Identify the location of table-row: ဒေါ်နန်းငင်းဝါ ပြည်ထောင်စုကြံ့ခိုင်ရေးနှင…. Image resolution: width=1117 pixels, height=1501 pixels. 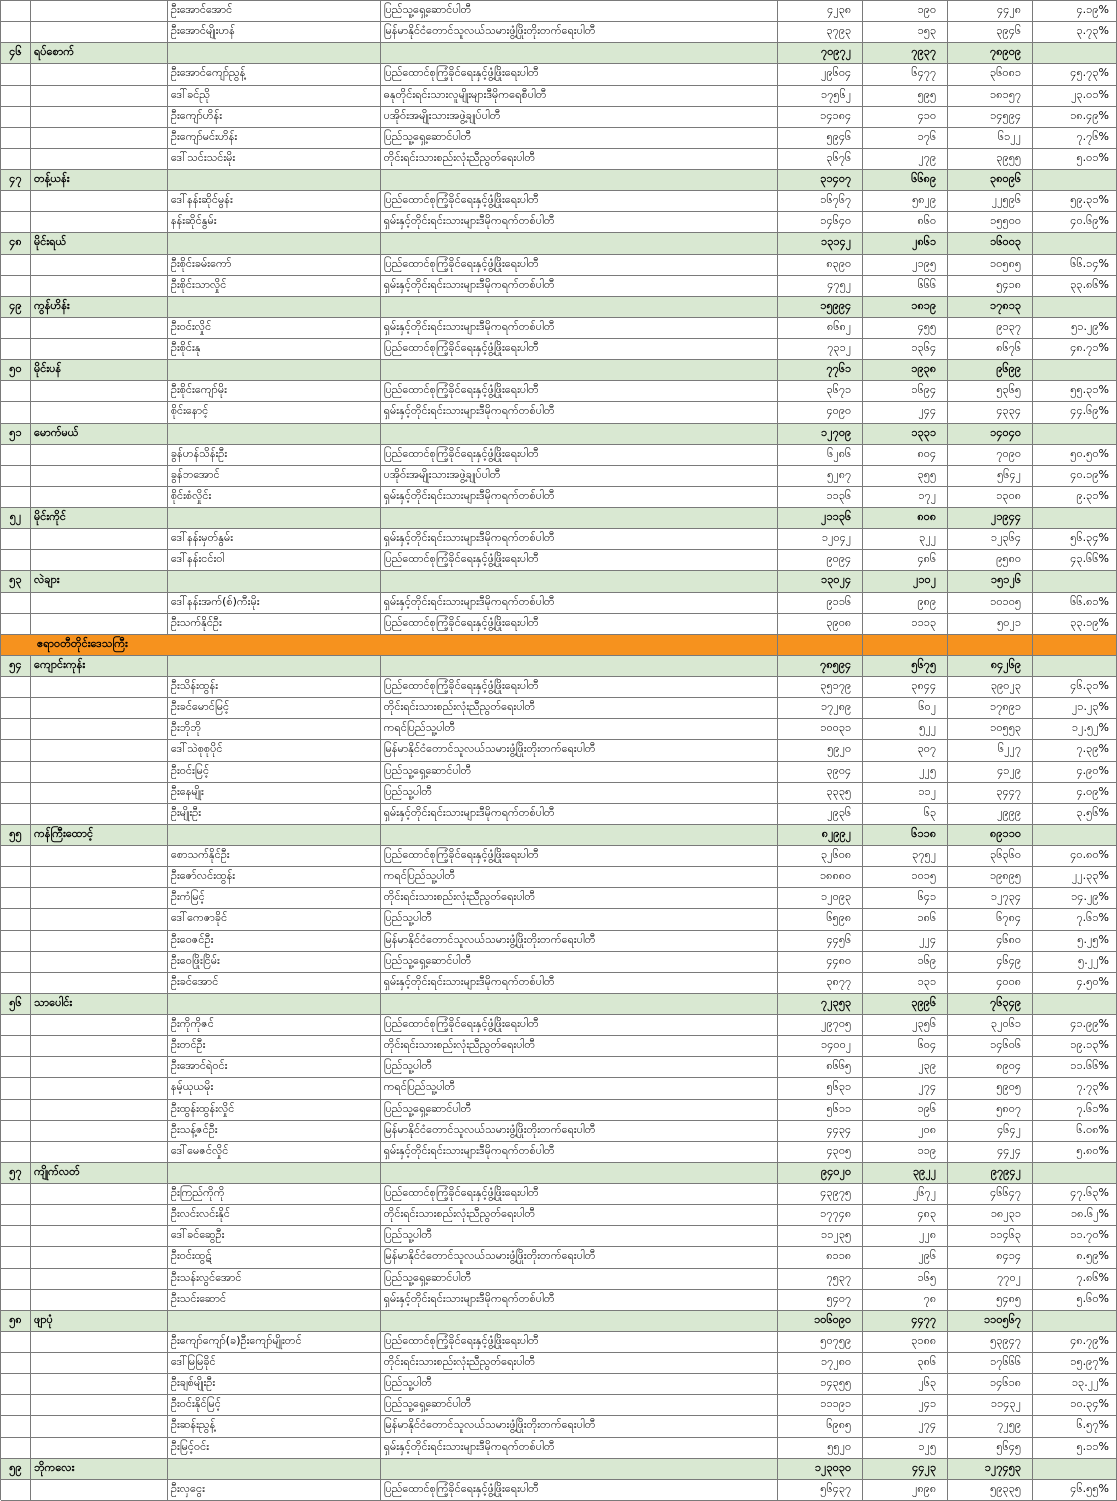
(559, 561).